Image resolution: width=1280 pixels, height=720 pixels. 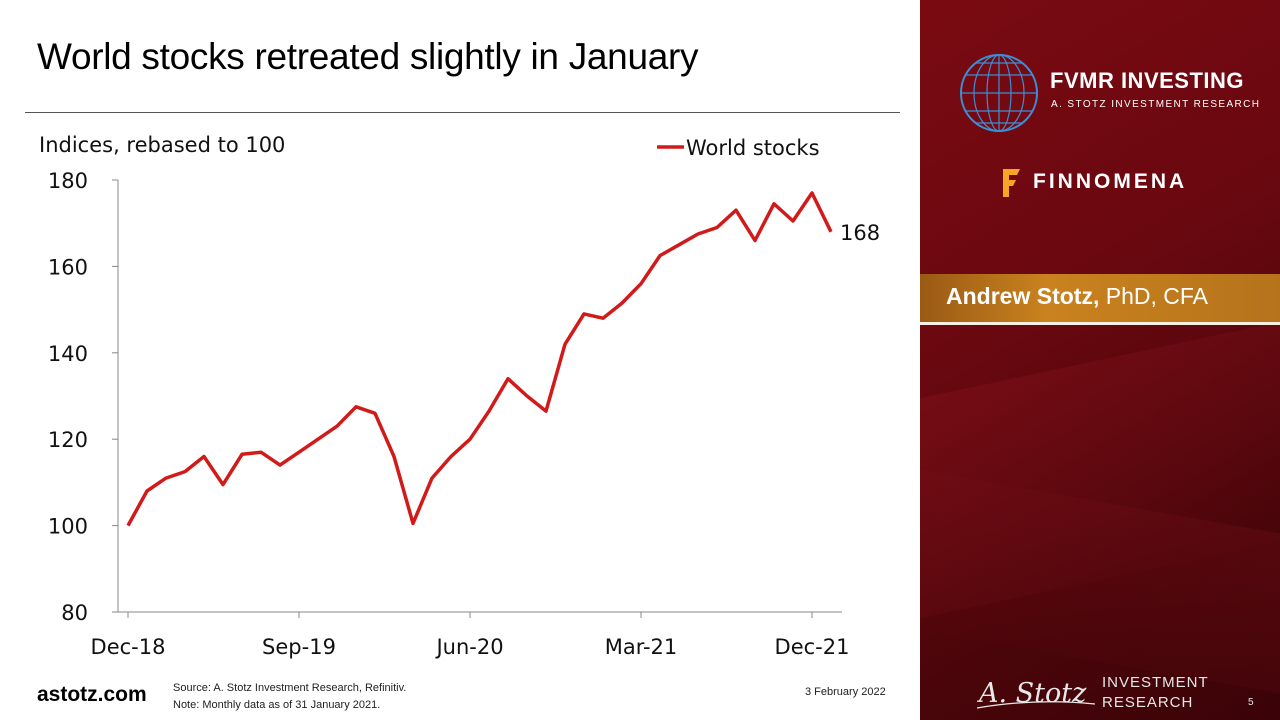 I want to click on author-bar, so click(x=1100, y=298).